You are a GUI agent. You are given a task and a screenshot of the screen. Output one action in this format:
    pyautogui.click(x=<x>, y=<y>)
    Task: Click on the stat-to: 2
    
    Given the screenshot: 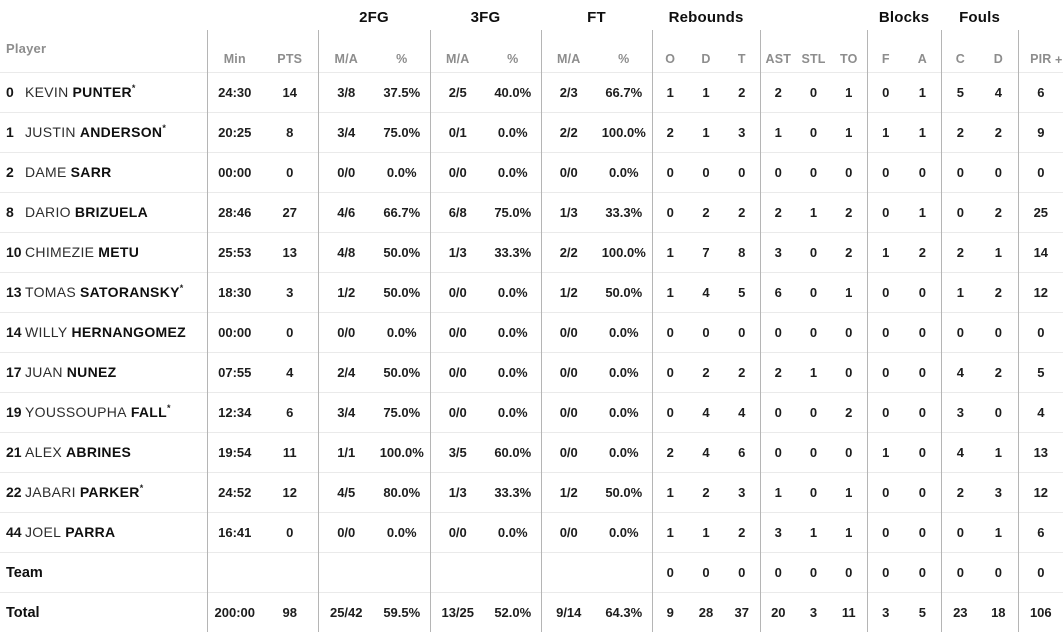 What is the action you would take?
    pyautogui.click(x=849, y=212)
    